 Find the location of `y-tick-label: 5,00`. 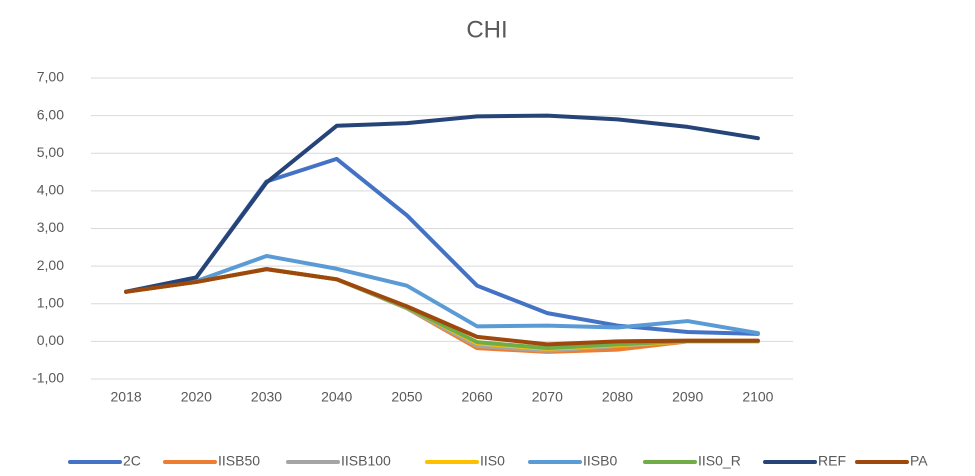

y-tick-label: 5,00 is located at coordinates (50, 152).